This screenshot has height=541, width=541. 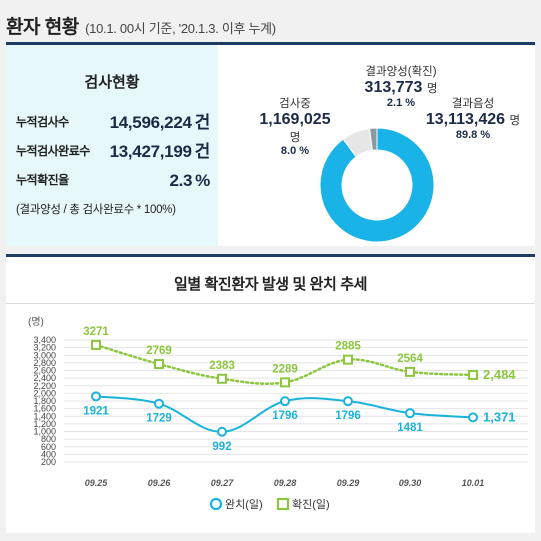 I want to click on y-tick-label: 2,000, so click(x=44, y=393).